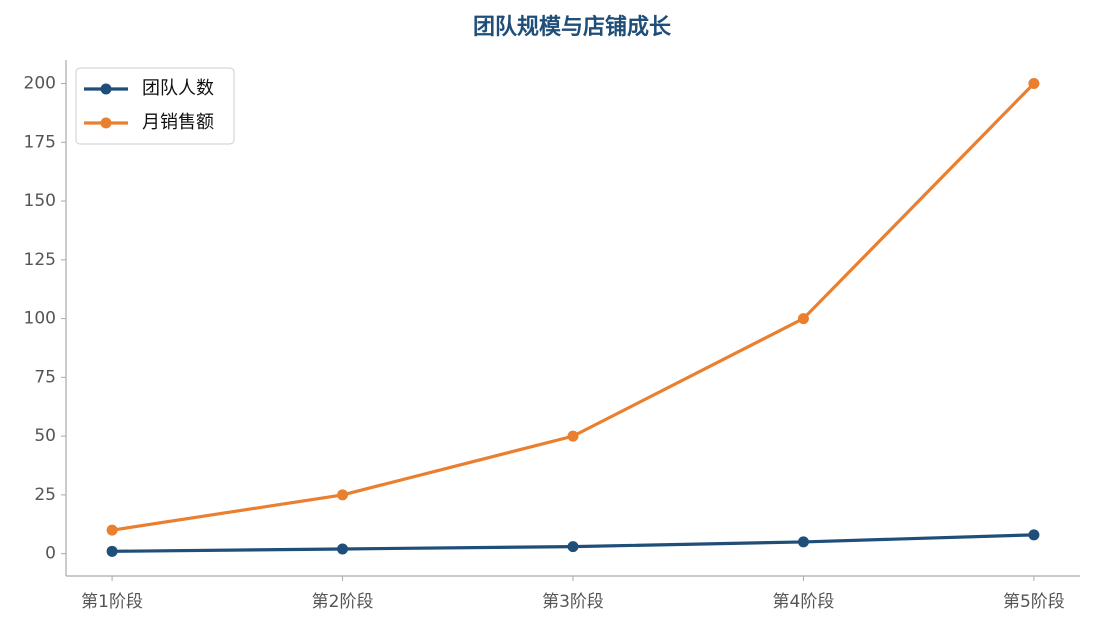  Describe the element at coordinates (40, 142) in the screenshot. I see `y-tick-label: 175` at that location.